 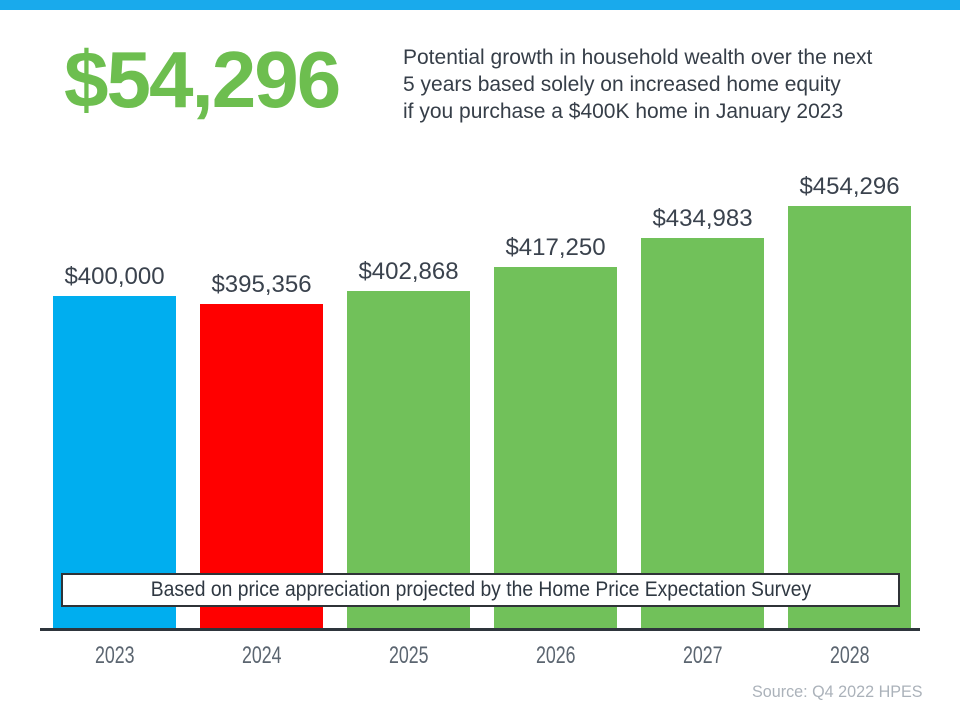 I want to click on source-caption: Source: Q4 2022 HPES, so click(x=833, y=692).